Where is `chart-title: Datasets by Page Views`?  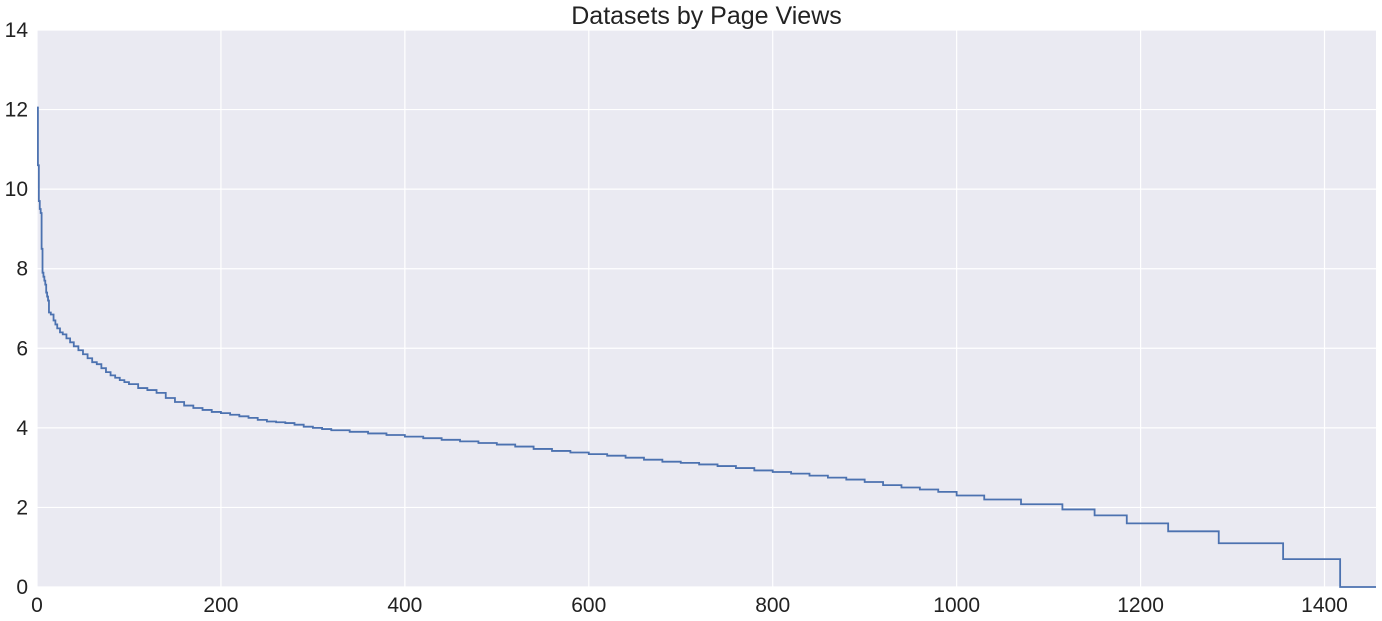 chart-title: Datasets by Page Views is located at coordinates (706, 16).